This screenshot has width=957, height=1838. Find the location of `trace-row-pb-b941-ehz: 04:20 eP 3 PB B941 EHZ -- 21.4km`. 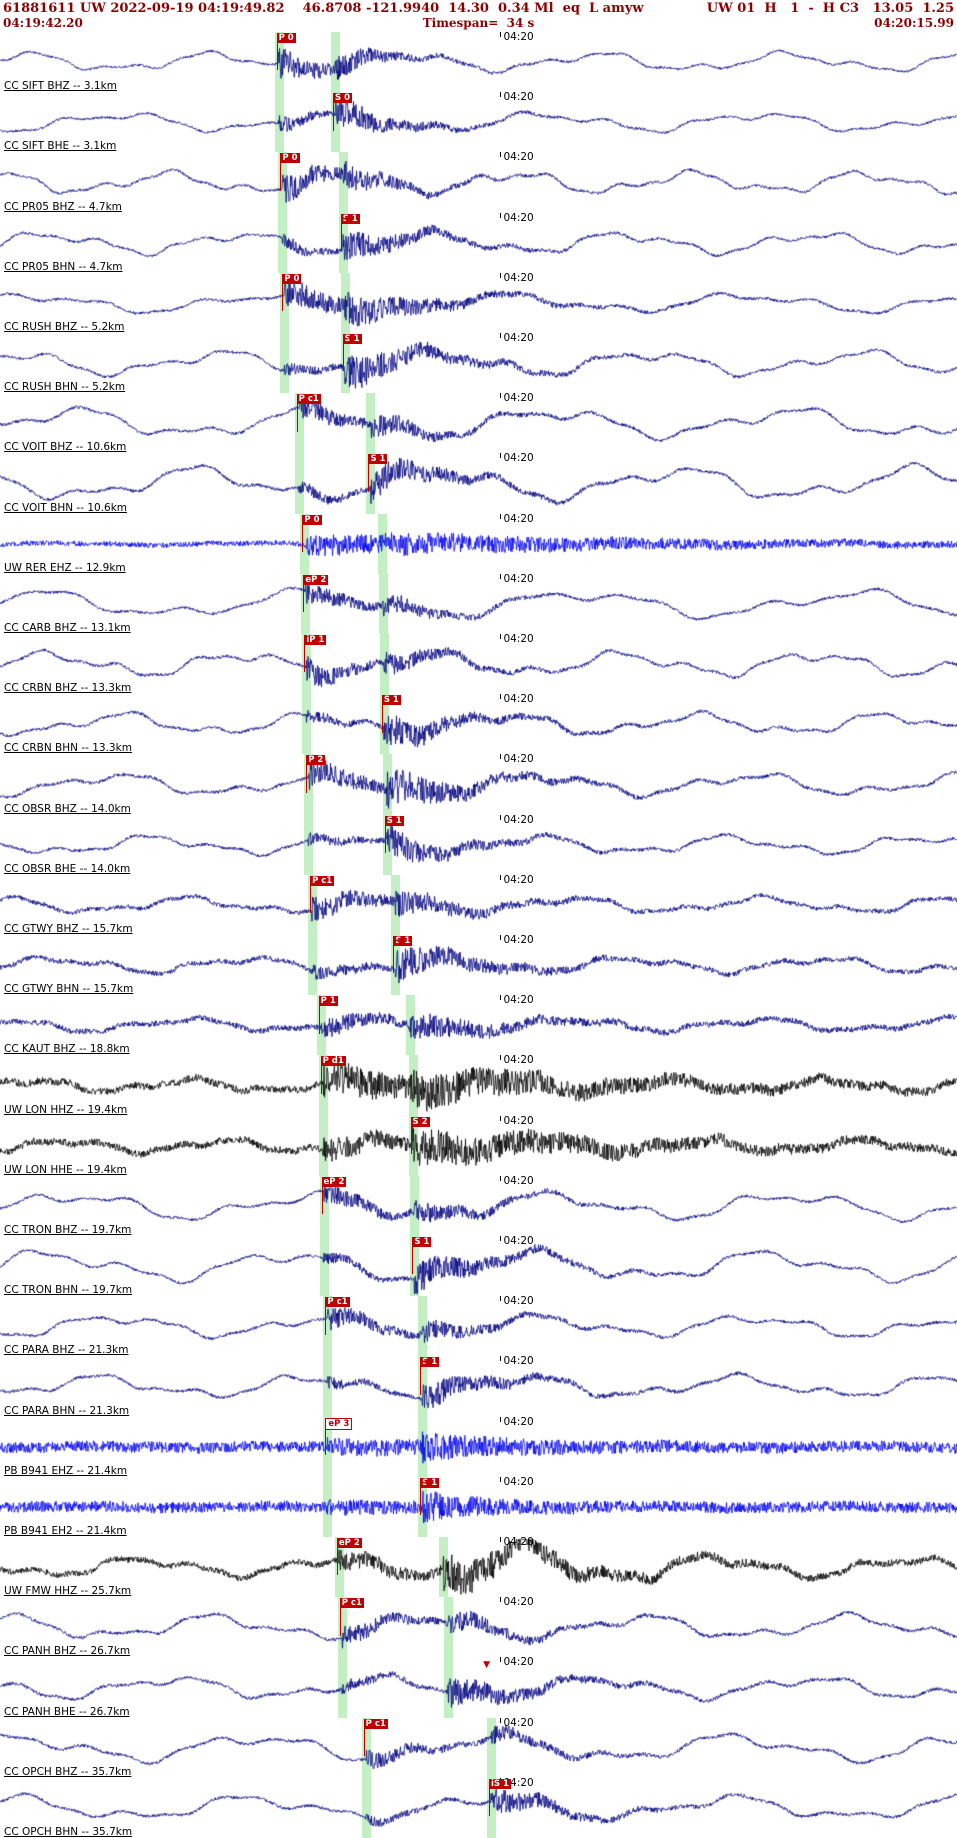

trace-row-pb-b941-ehz: 04:20 eP 3 PB B941 EHZ -- 21.4km is located at coordinates (478, 1446).